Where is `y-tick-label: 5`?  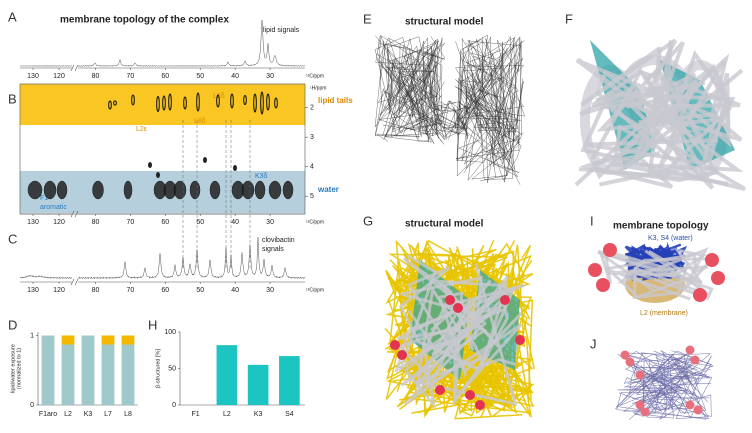 y-tick-label: 5 is located at coordinates (312, 196).